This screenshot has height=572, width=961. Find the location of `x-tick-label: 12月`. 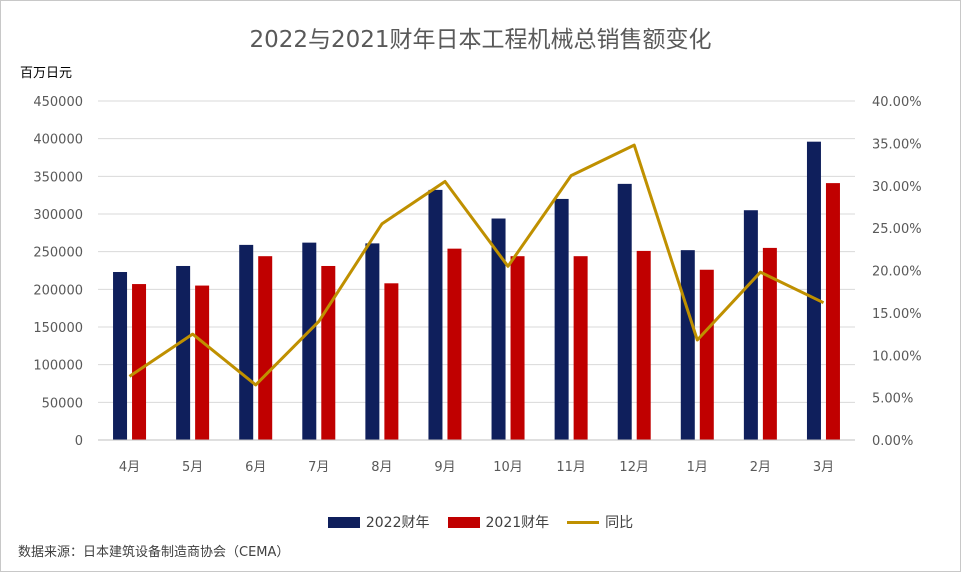

x-tick-label: 12月 is located at coordinates (634, 467).